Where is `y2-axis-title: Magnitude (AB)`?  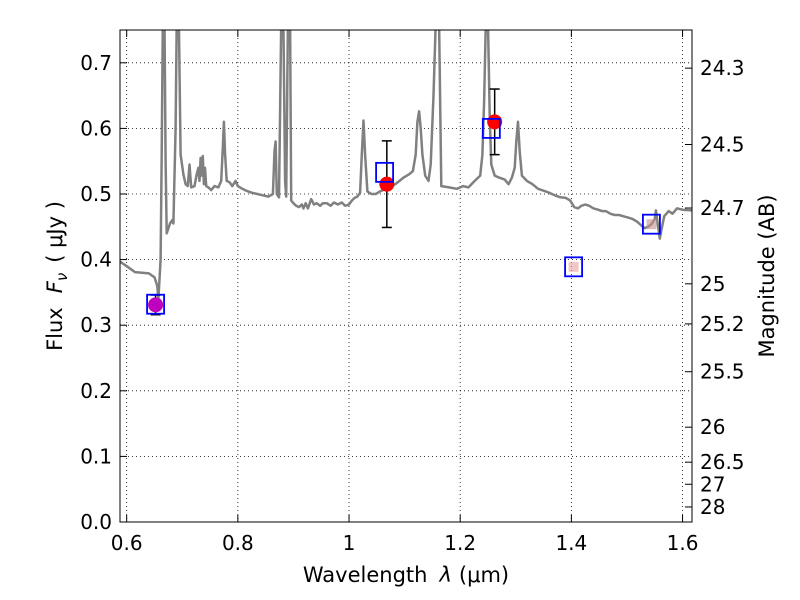 y2-axis-title: Magnitude (AB) is located at coordinates (767, 275).